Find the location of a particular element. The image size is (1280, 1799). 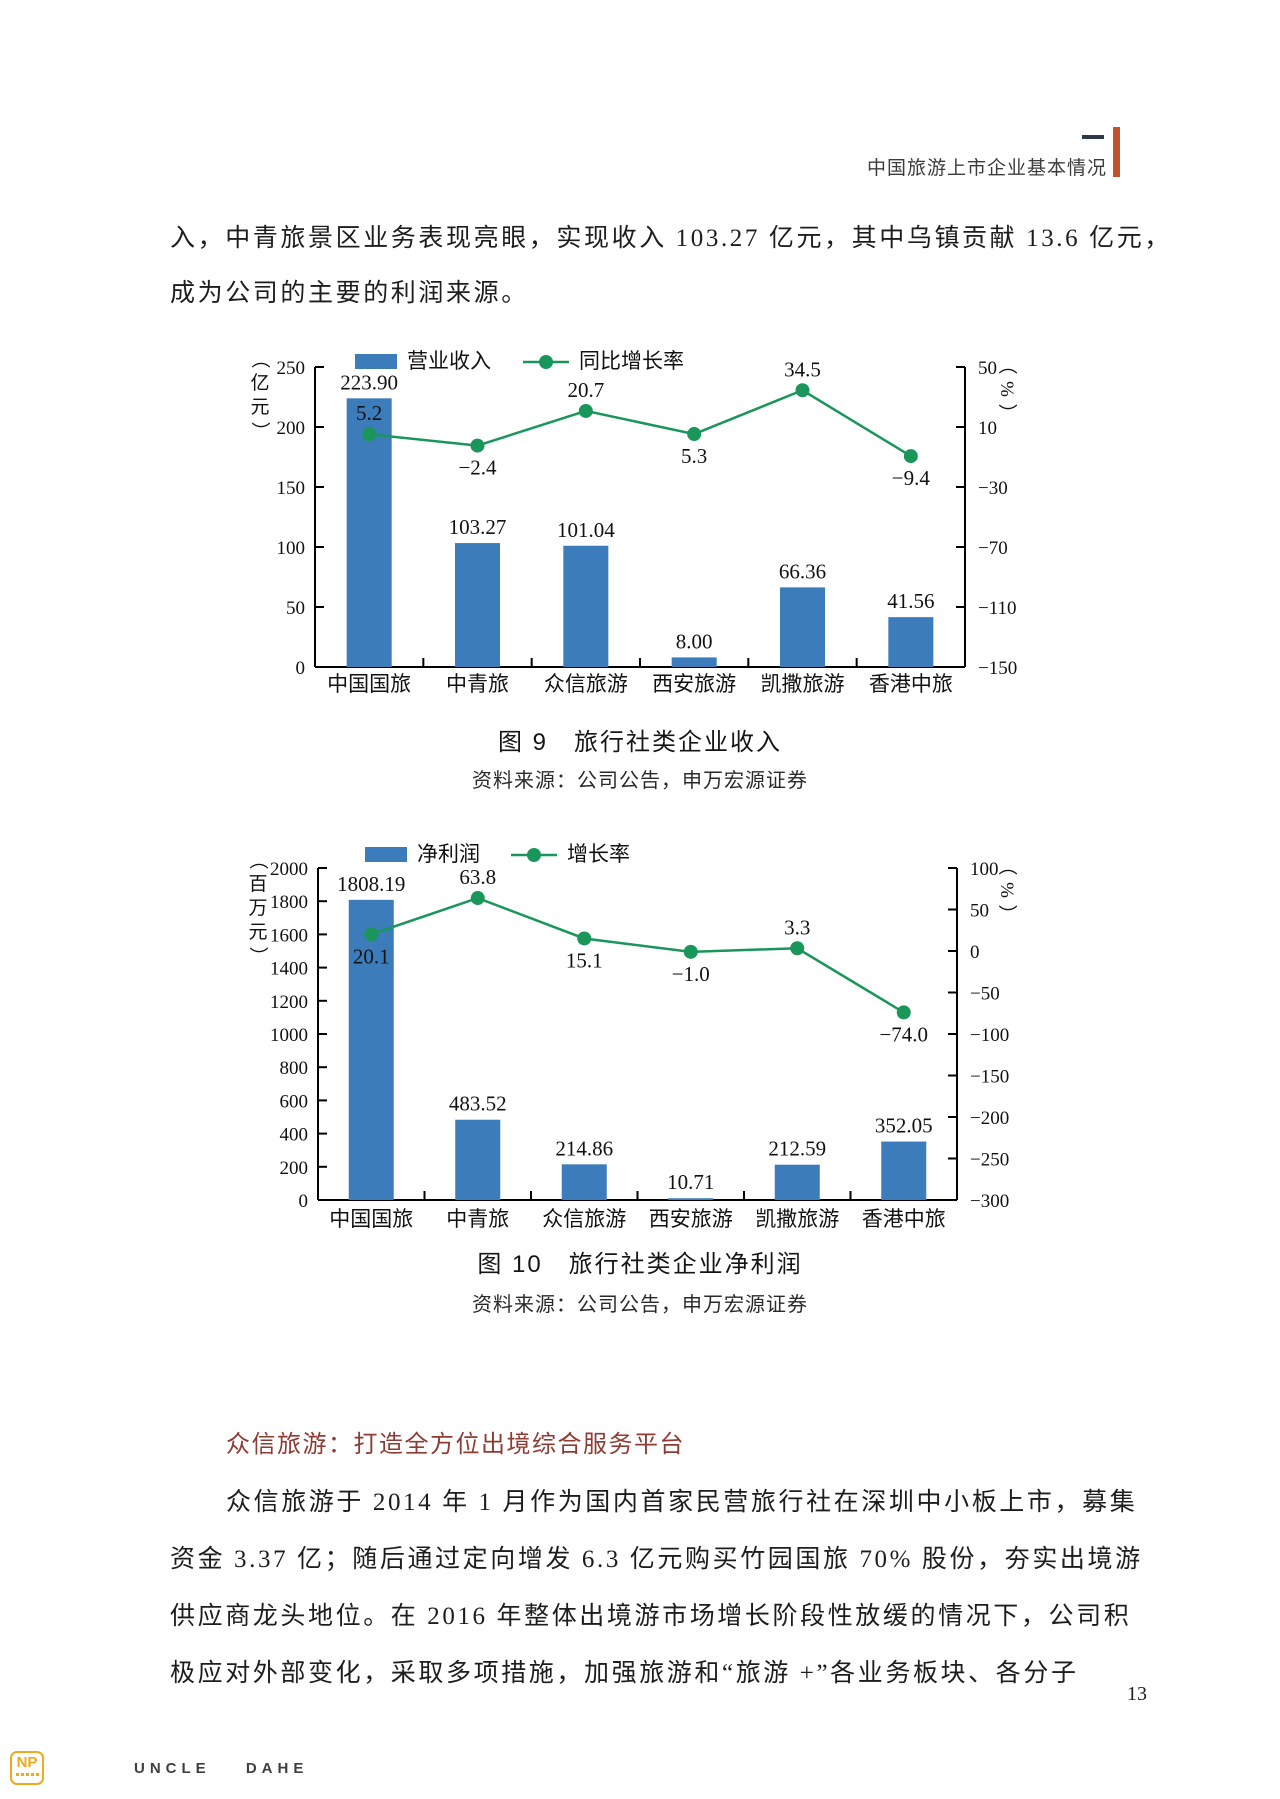

left-tick-label: 1200 is located at coordinates (289, 1002).